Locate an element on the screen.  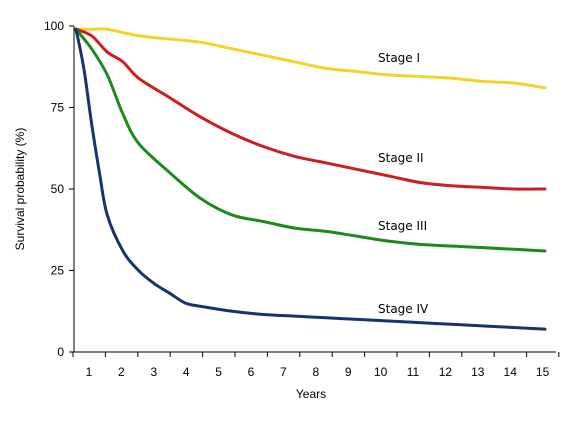
x-tick-label: 9 is located at coordinates (348, 372).